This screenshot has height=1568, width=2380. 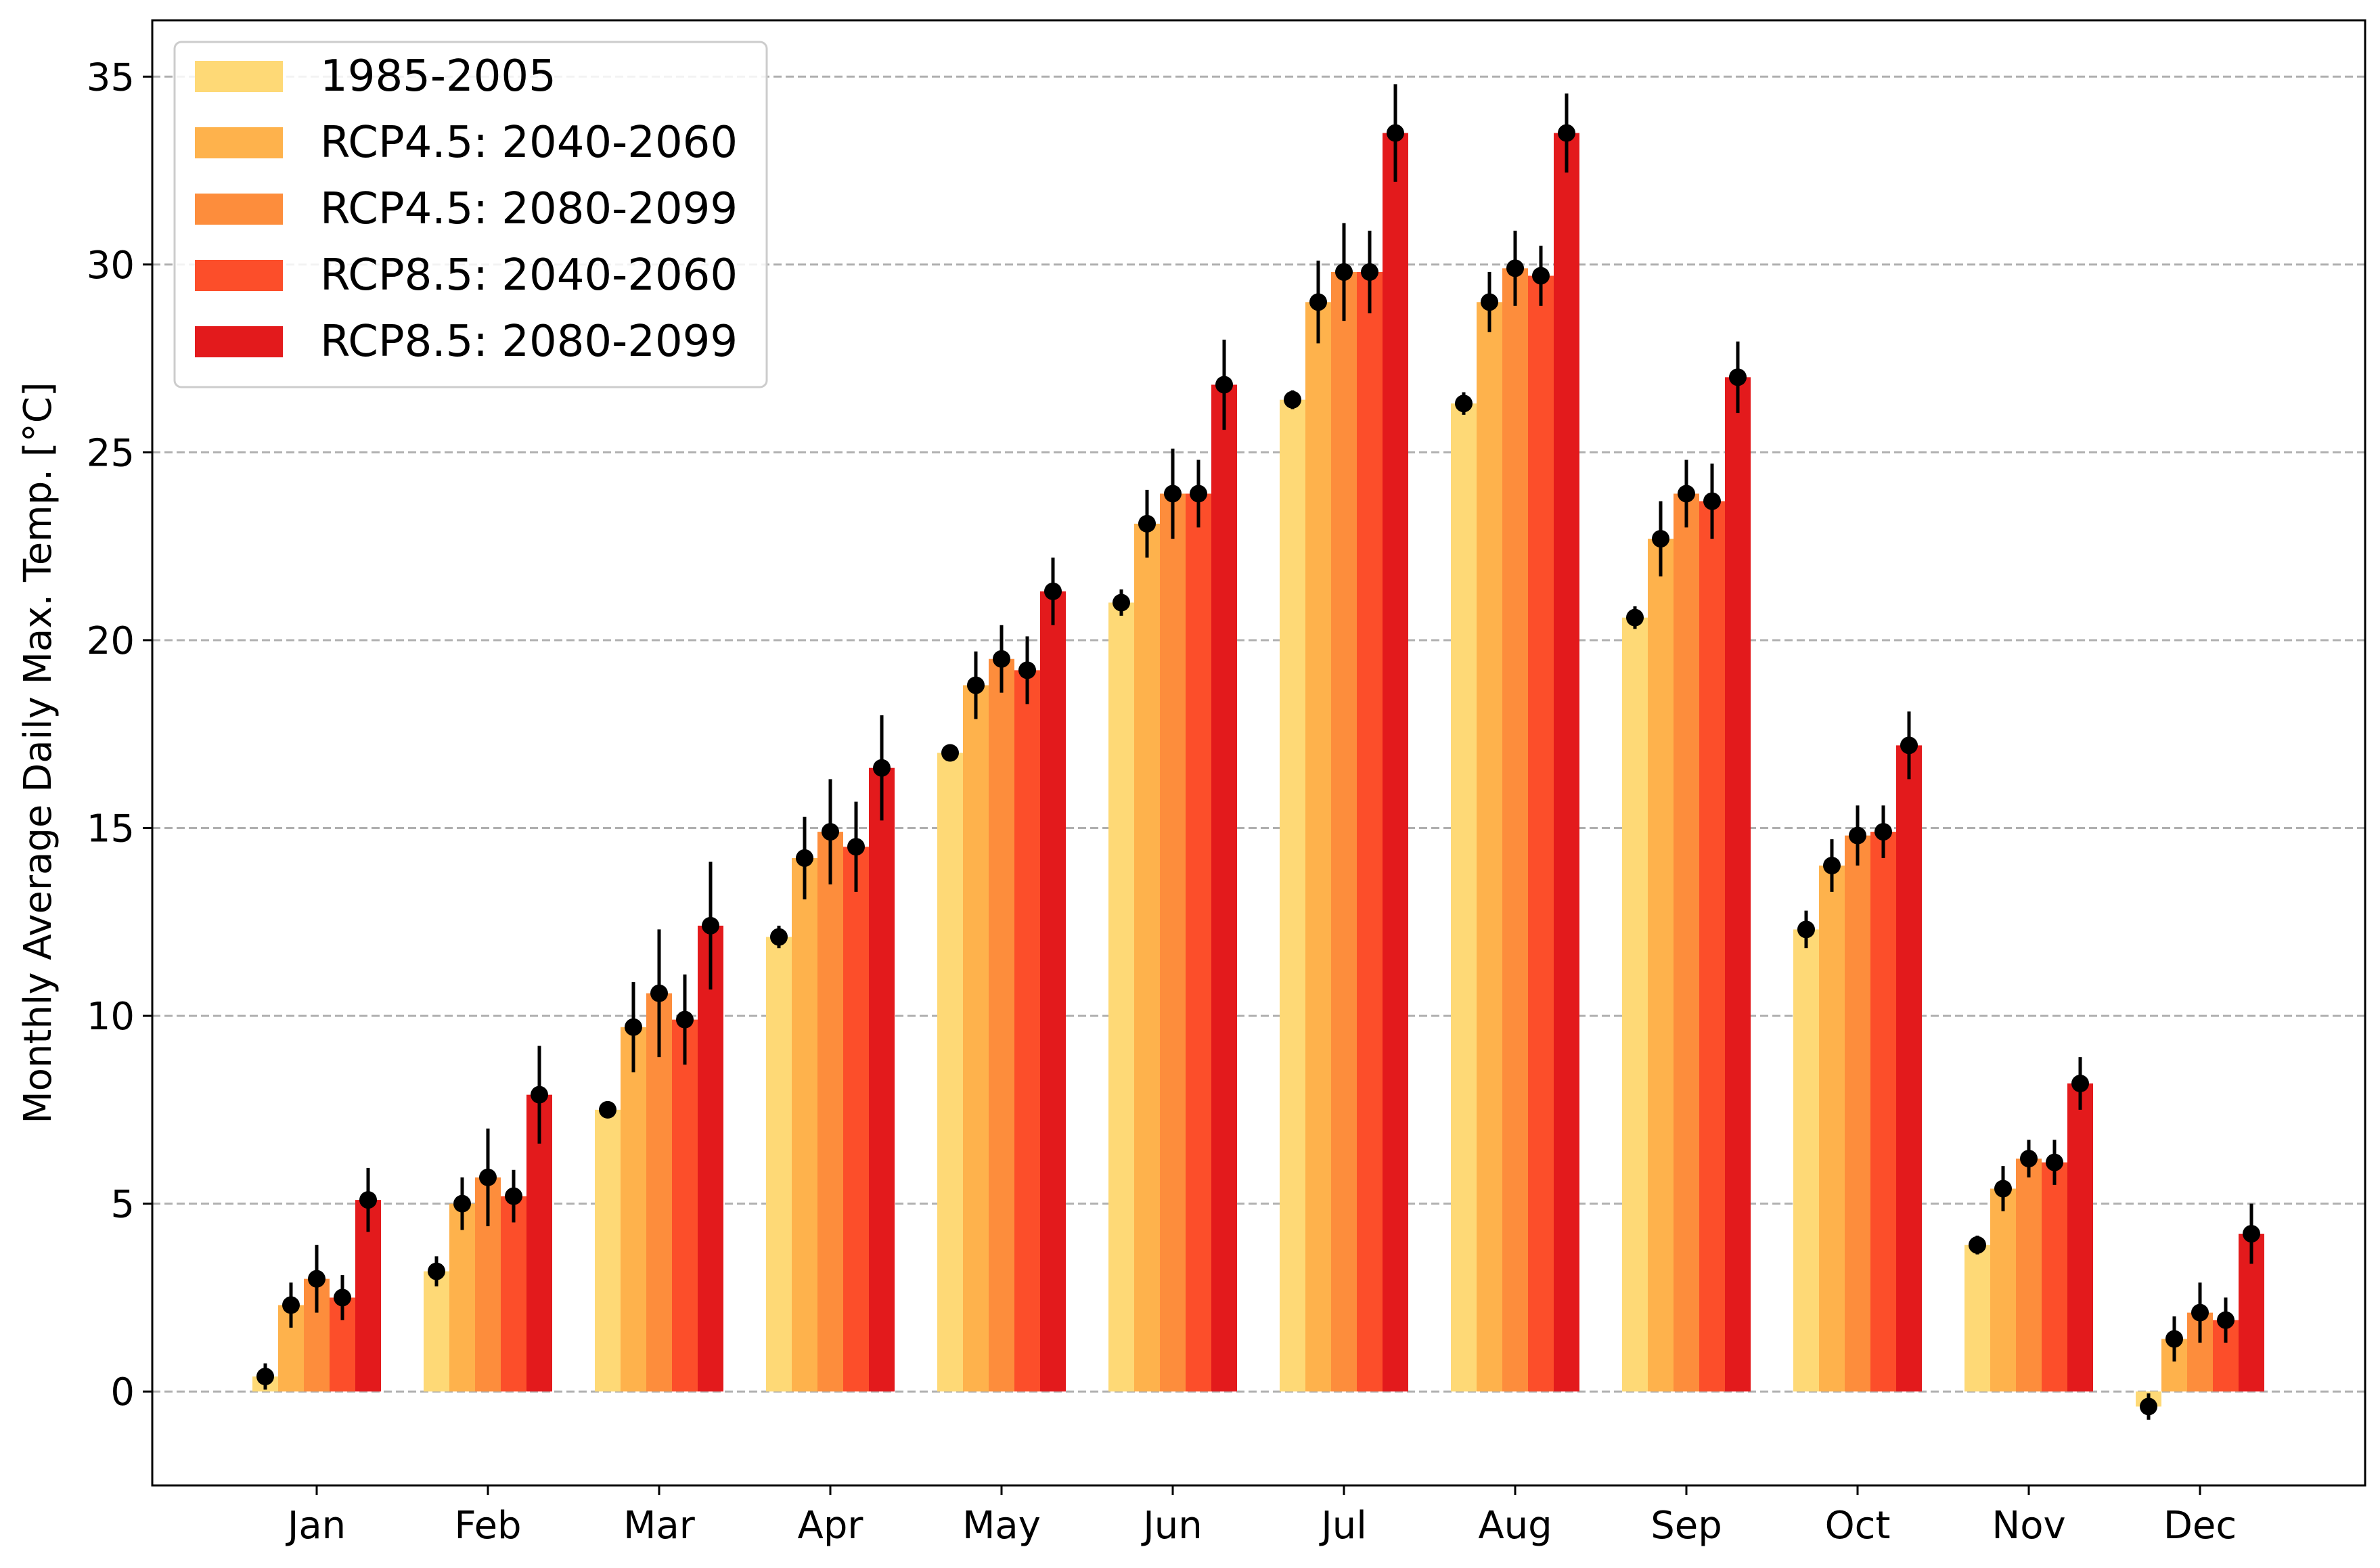 I want to click on y-tick-label: 25, so click(x=111, y=453).